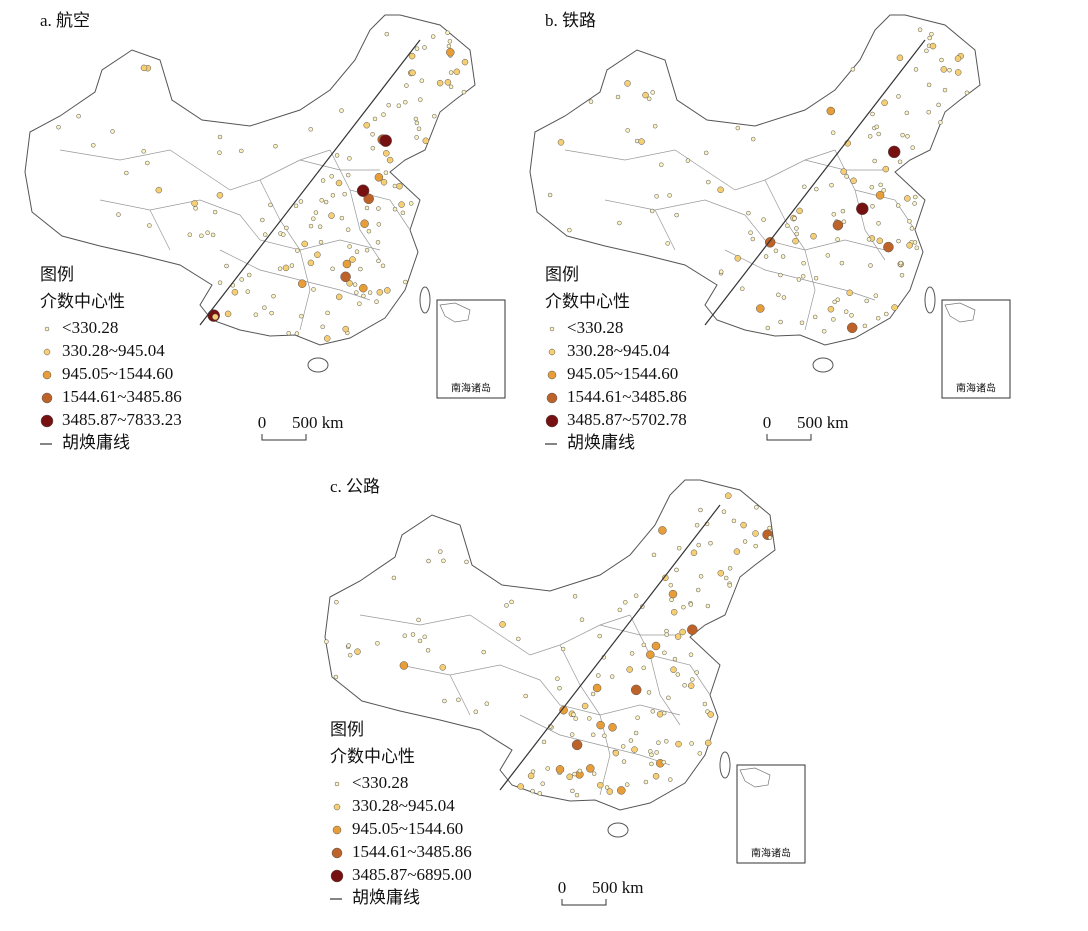  What do you see at coordinates (122, 396) in the screenshot?
I see `legend-label: 1544.61~3485.86` at bounding box center [122, 396].